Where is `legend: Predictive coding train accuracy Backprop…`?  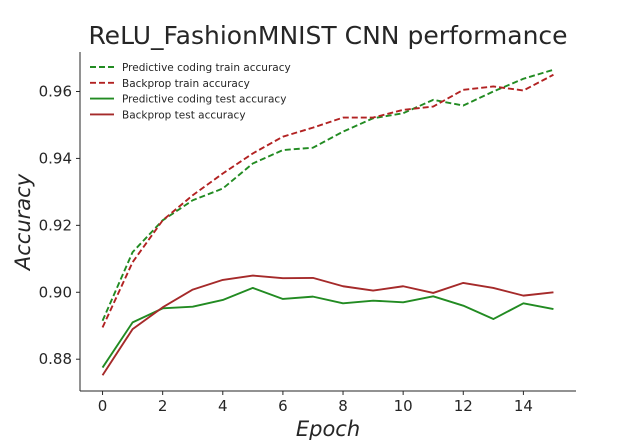 legend: Predictive coding train accuracy Backprop… is located at coordinates (190, 91).